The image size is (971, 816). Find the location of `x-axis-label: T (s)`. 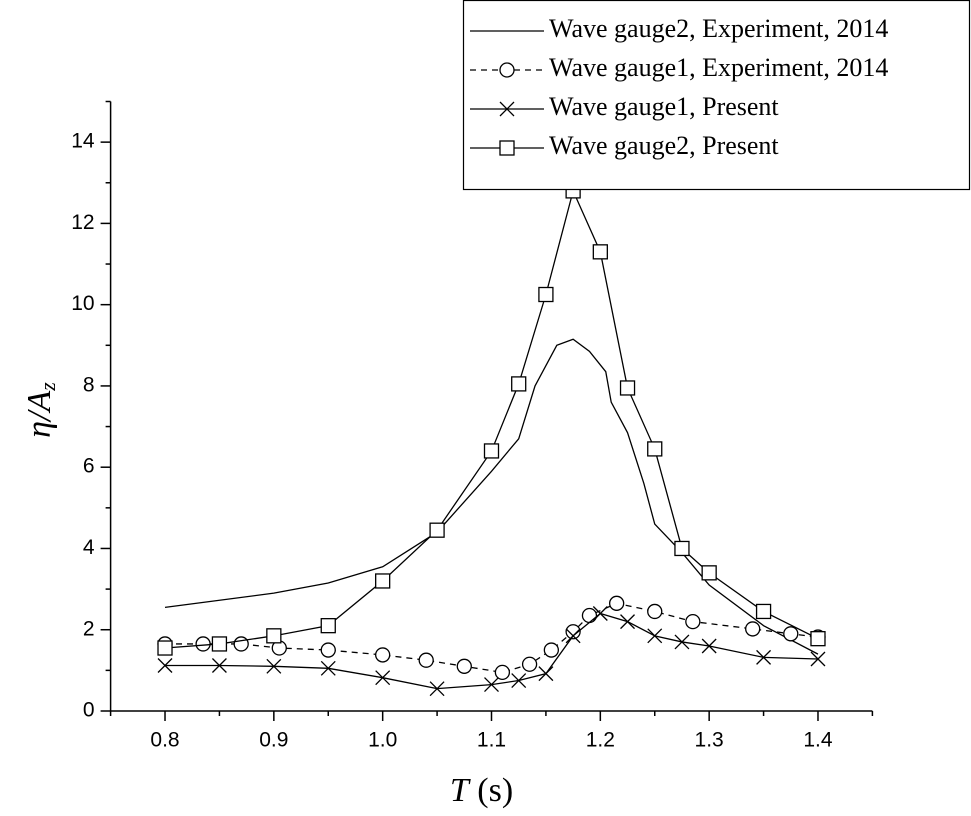

x-axis-label: T (s) is located at coordinates (481, 790).